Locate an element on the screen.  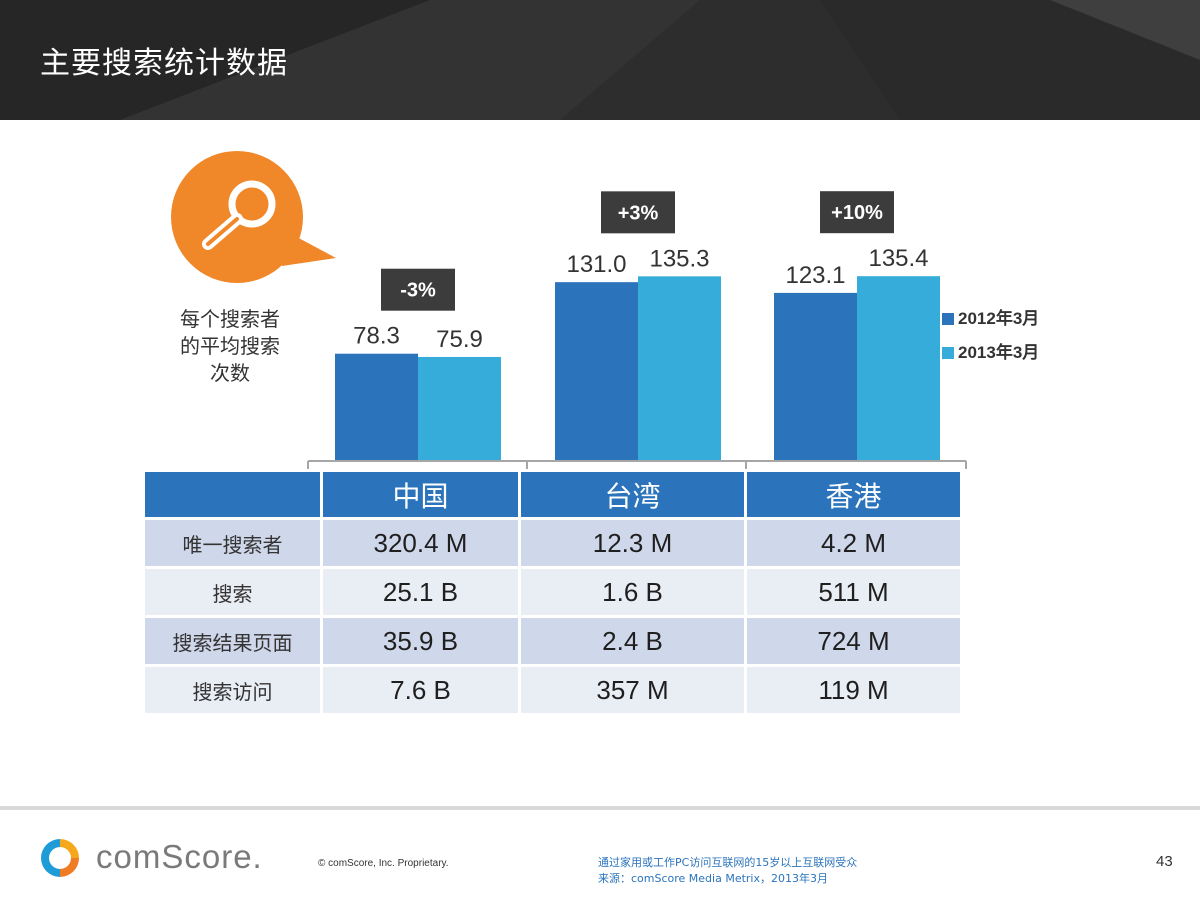
change-label: -3% is located at coordinates (418, 291).